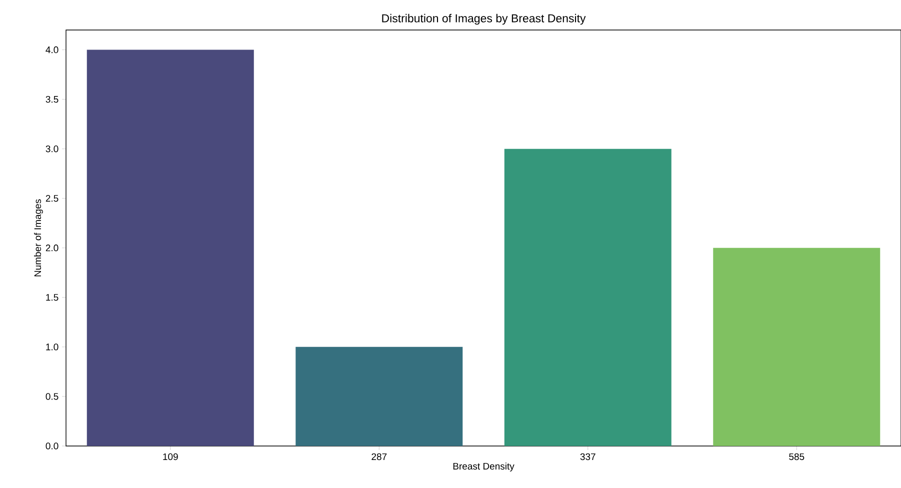 This screenshot has width=901, height=488. Describe the element at coordinates (52, 99) in the screenshot. I see `y-tick-label: 3.5` at that location.